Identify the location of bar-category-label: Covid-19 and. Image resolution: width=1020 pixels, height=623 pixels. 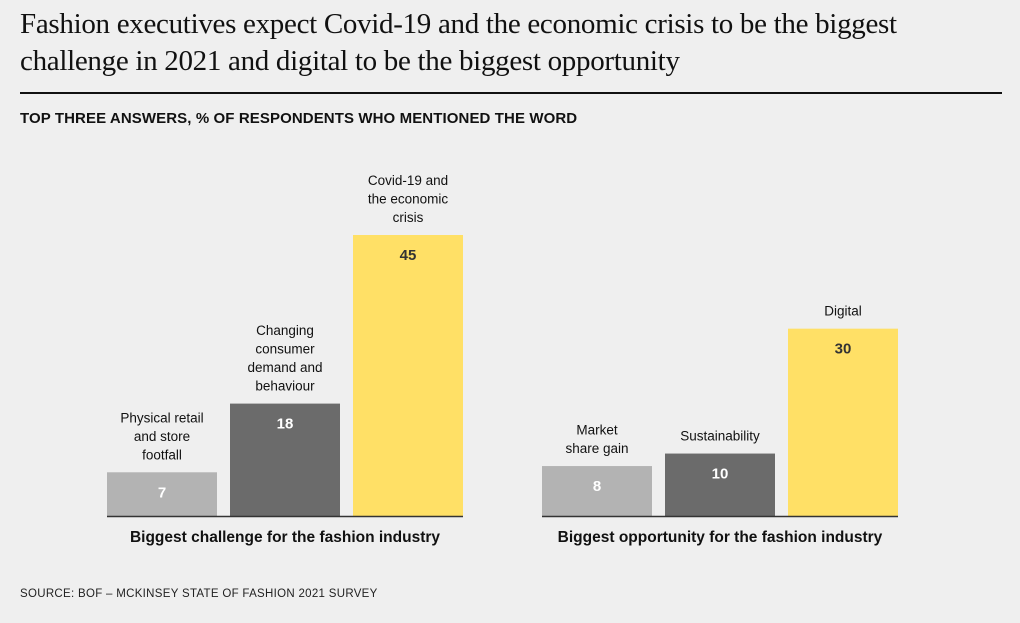
(408, 180).